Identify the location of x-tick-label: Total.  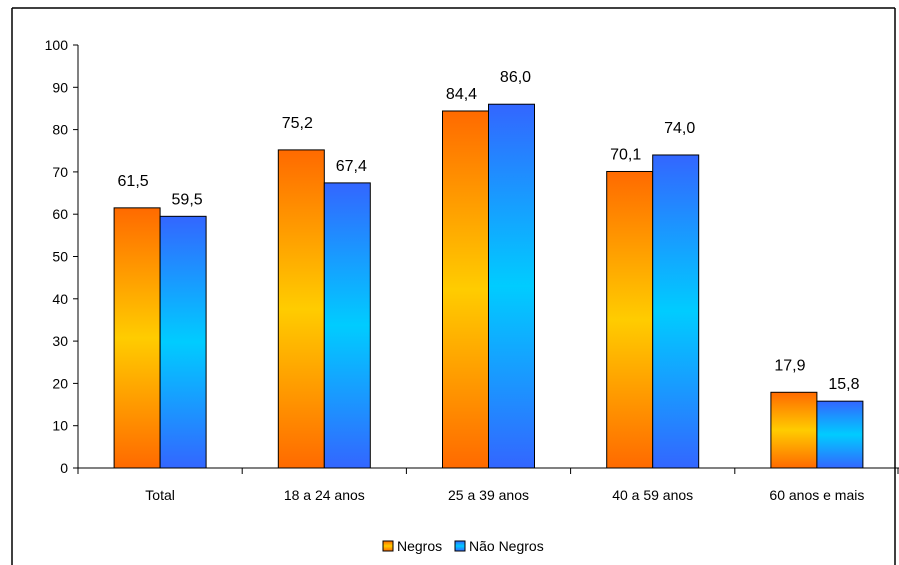
(160, 495).